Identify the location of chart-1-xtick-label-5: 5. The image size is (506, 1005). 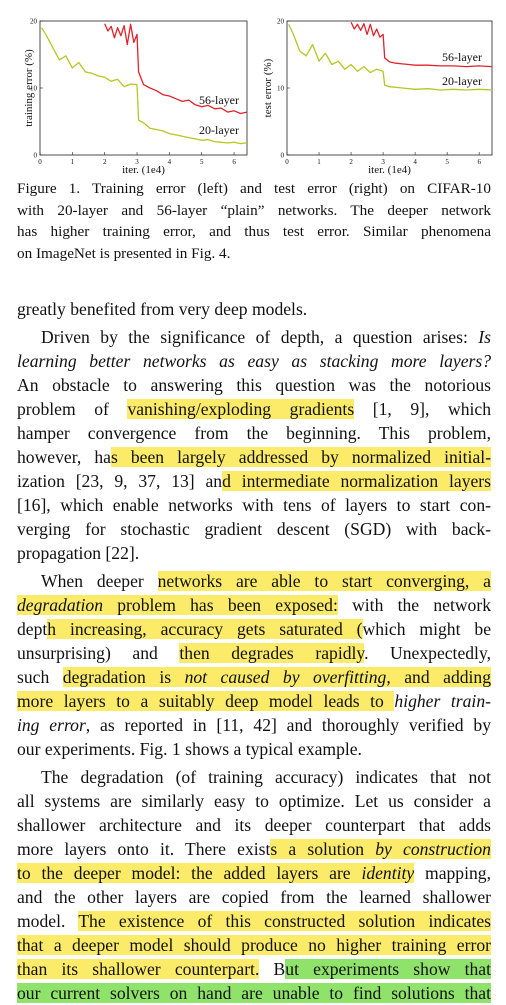
(447, 162).